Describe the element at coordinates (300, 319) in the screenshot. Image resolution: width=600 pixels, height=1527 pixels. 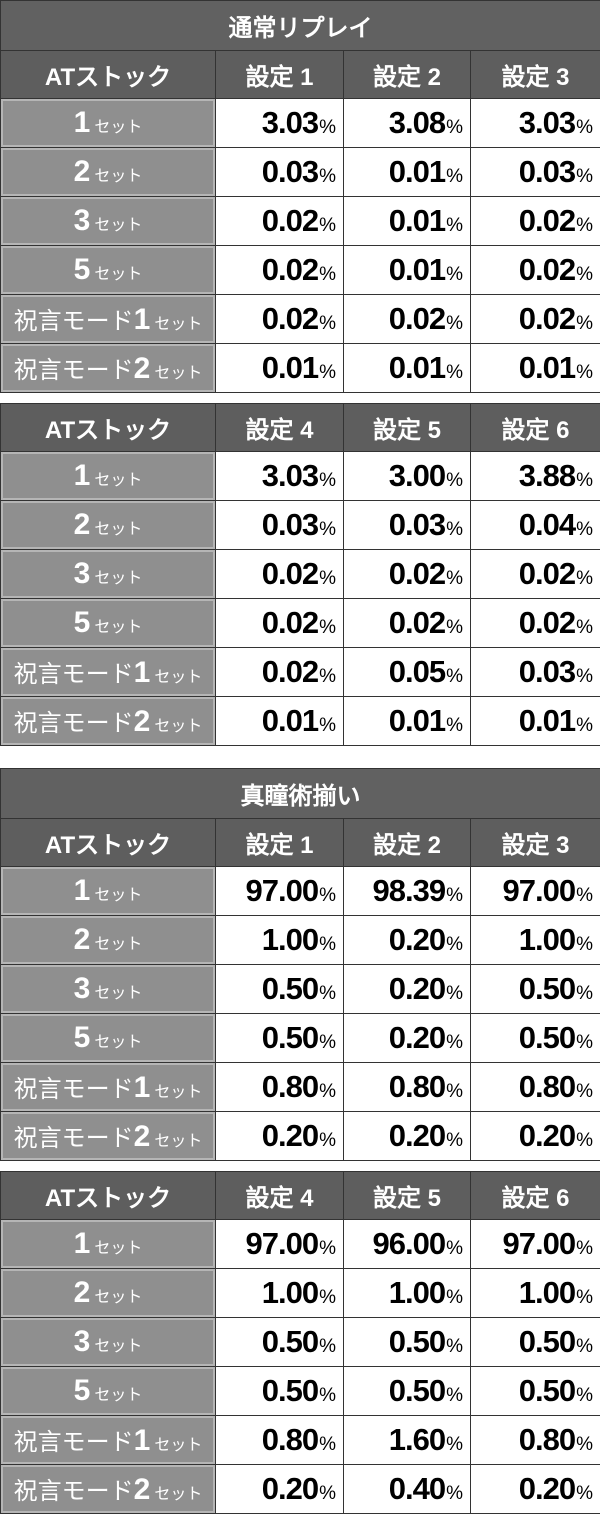
I see `table-row: 祝言モード1 セット 0.02% 0.02% 0.02%` at that location.